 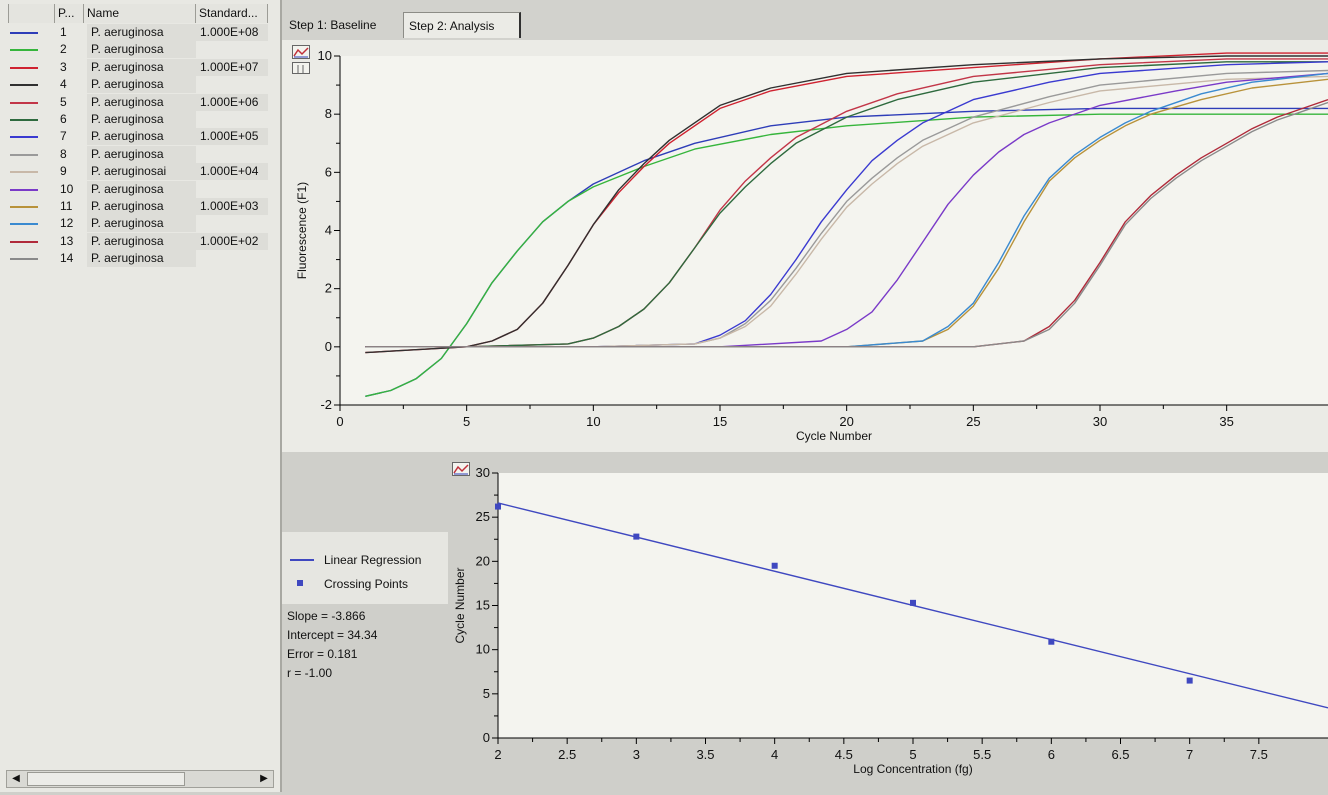 What do you see at coordinates (139, 241) in the screenshot?
I see `sample-row: 13 P. aeruginosa 1.000E+02` at bounding box center [139, 241].